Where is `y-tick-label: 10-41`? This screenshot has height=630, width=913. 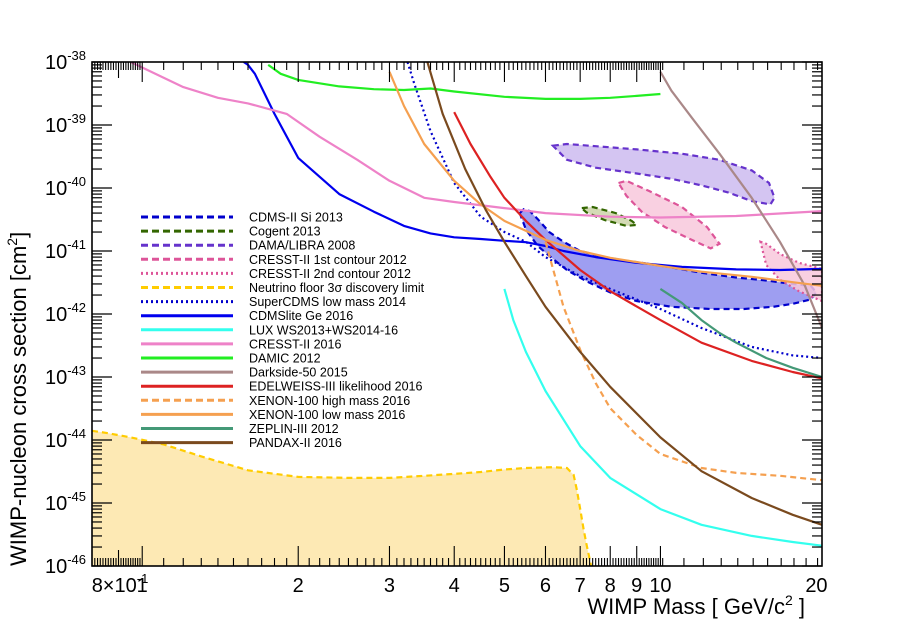 y-tick-label: 10-41 is located at coordinates (65, 250).